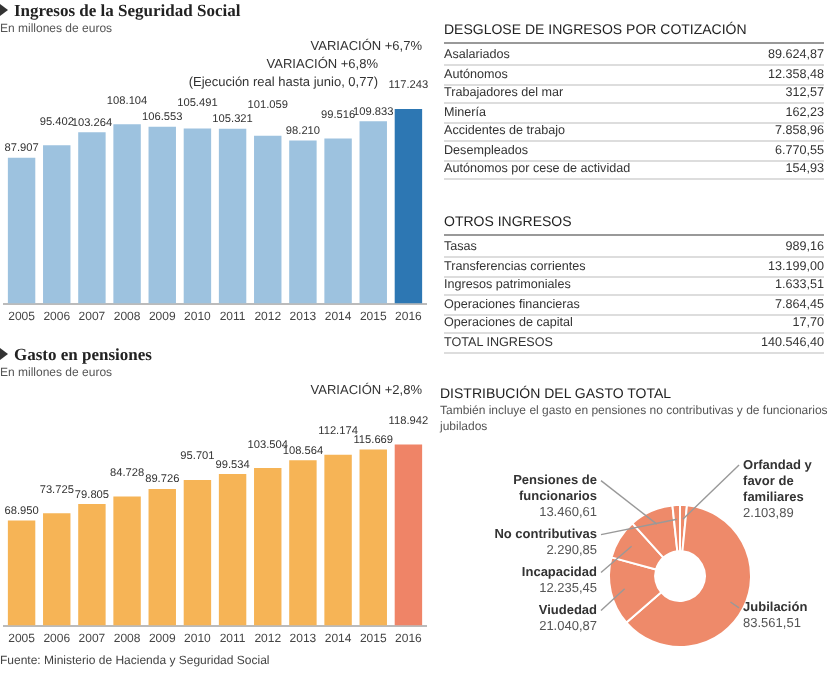 This screenshot has height=698, width=828. Describe the element at coordinates (83, 354) in the screenshot. I see `chart-title: Gasto en pensiones` at that location.